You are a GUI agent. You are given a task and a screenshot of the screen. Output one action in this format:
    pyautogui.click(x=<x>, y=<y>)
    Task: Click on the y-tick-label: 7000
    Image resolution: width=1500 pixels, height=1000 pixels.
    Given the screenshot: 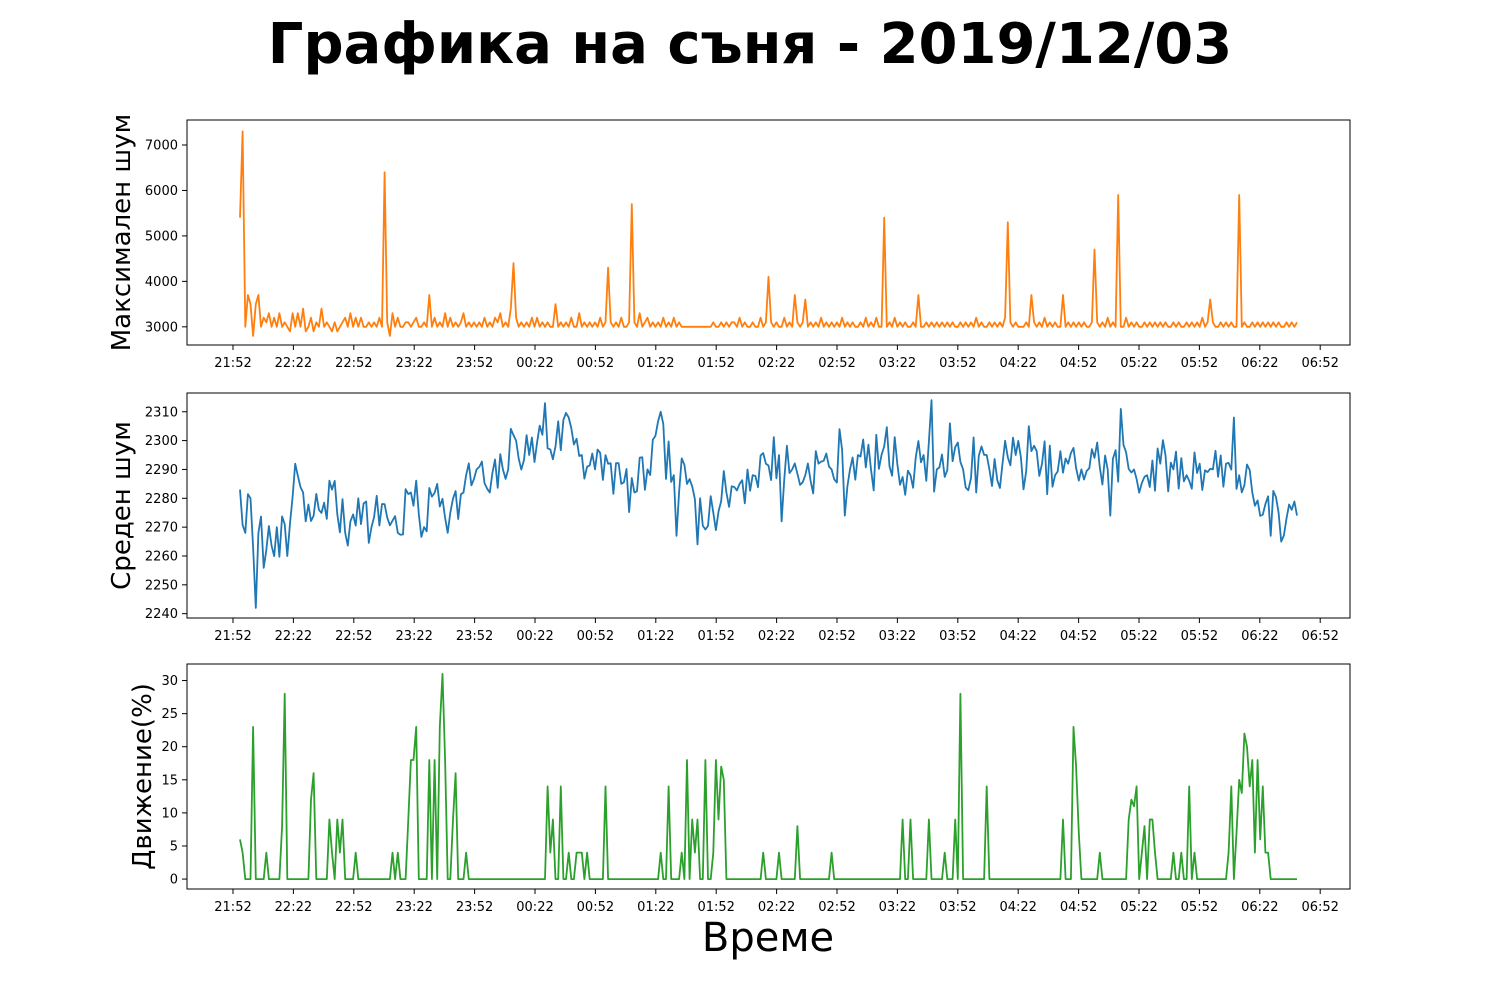 What is the action you would take?
    pyautogui.click(x=161, y=146)
    